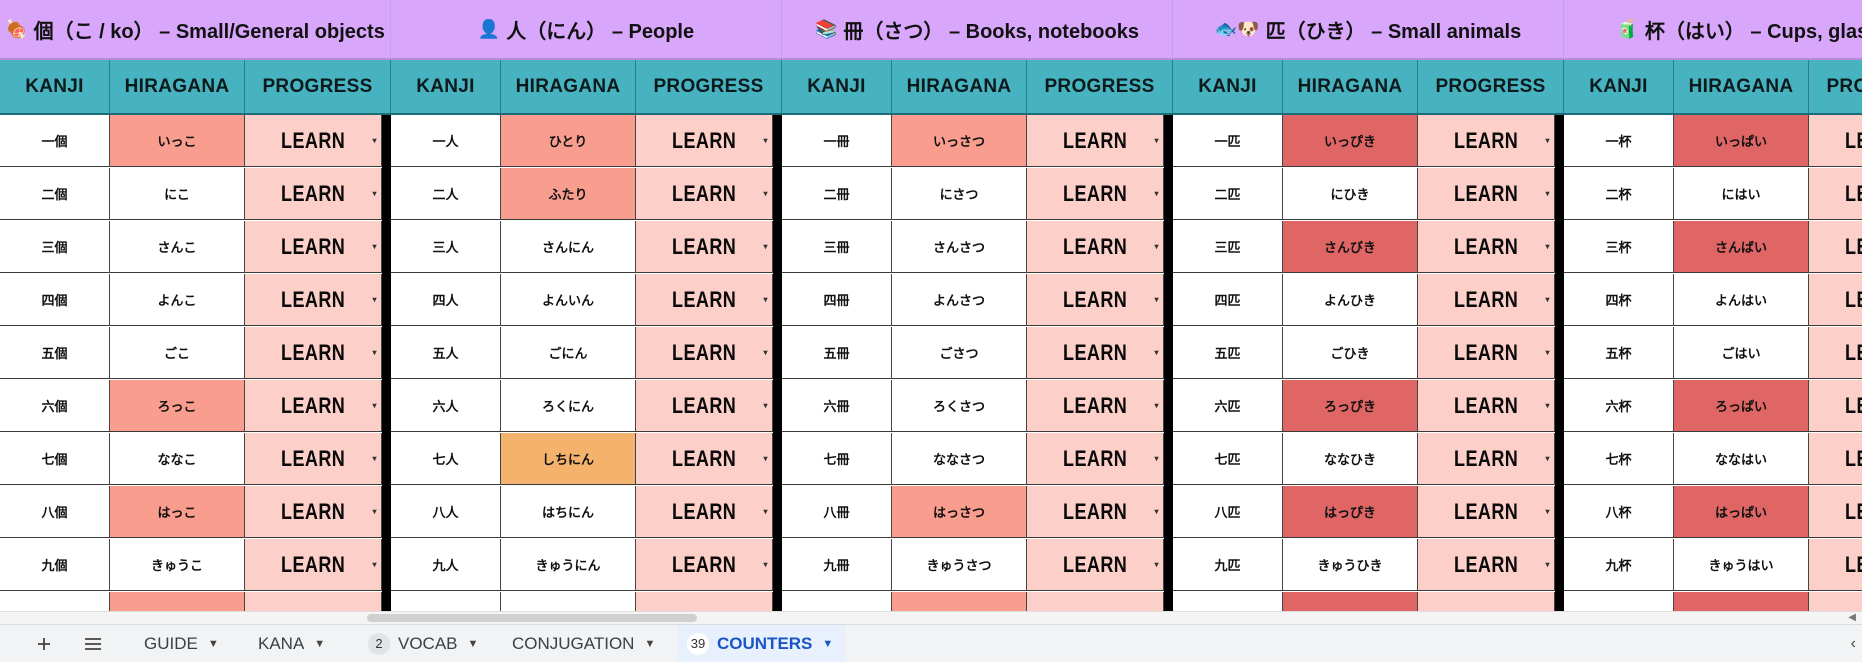 The width and height of the screenshot is (1862, 662). Describe the element at coordinates (446, 353) in the screenshot. I see `kanji-cell: 五人` at that location.